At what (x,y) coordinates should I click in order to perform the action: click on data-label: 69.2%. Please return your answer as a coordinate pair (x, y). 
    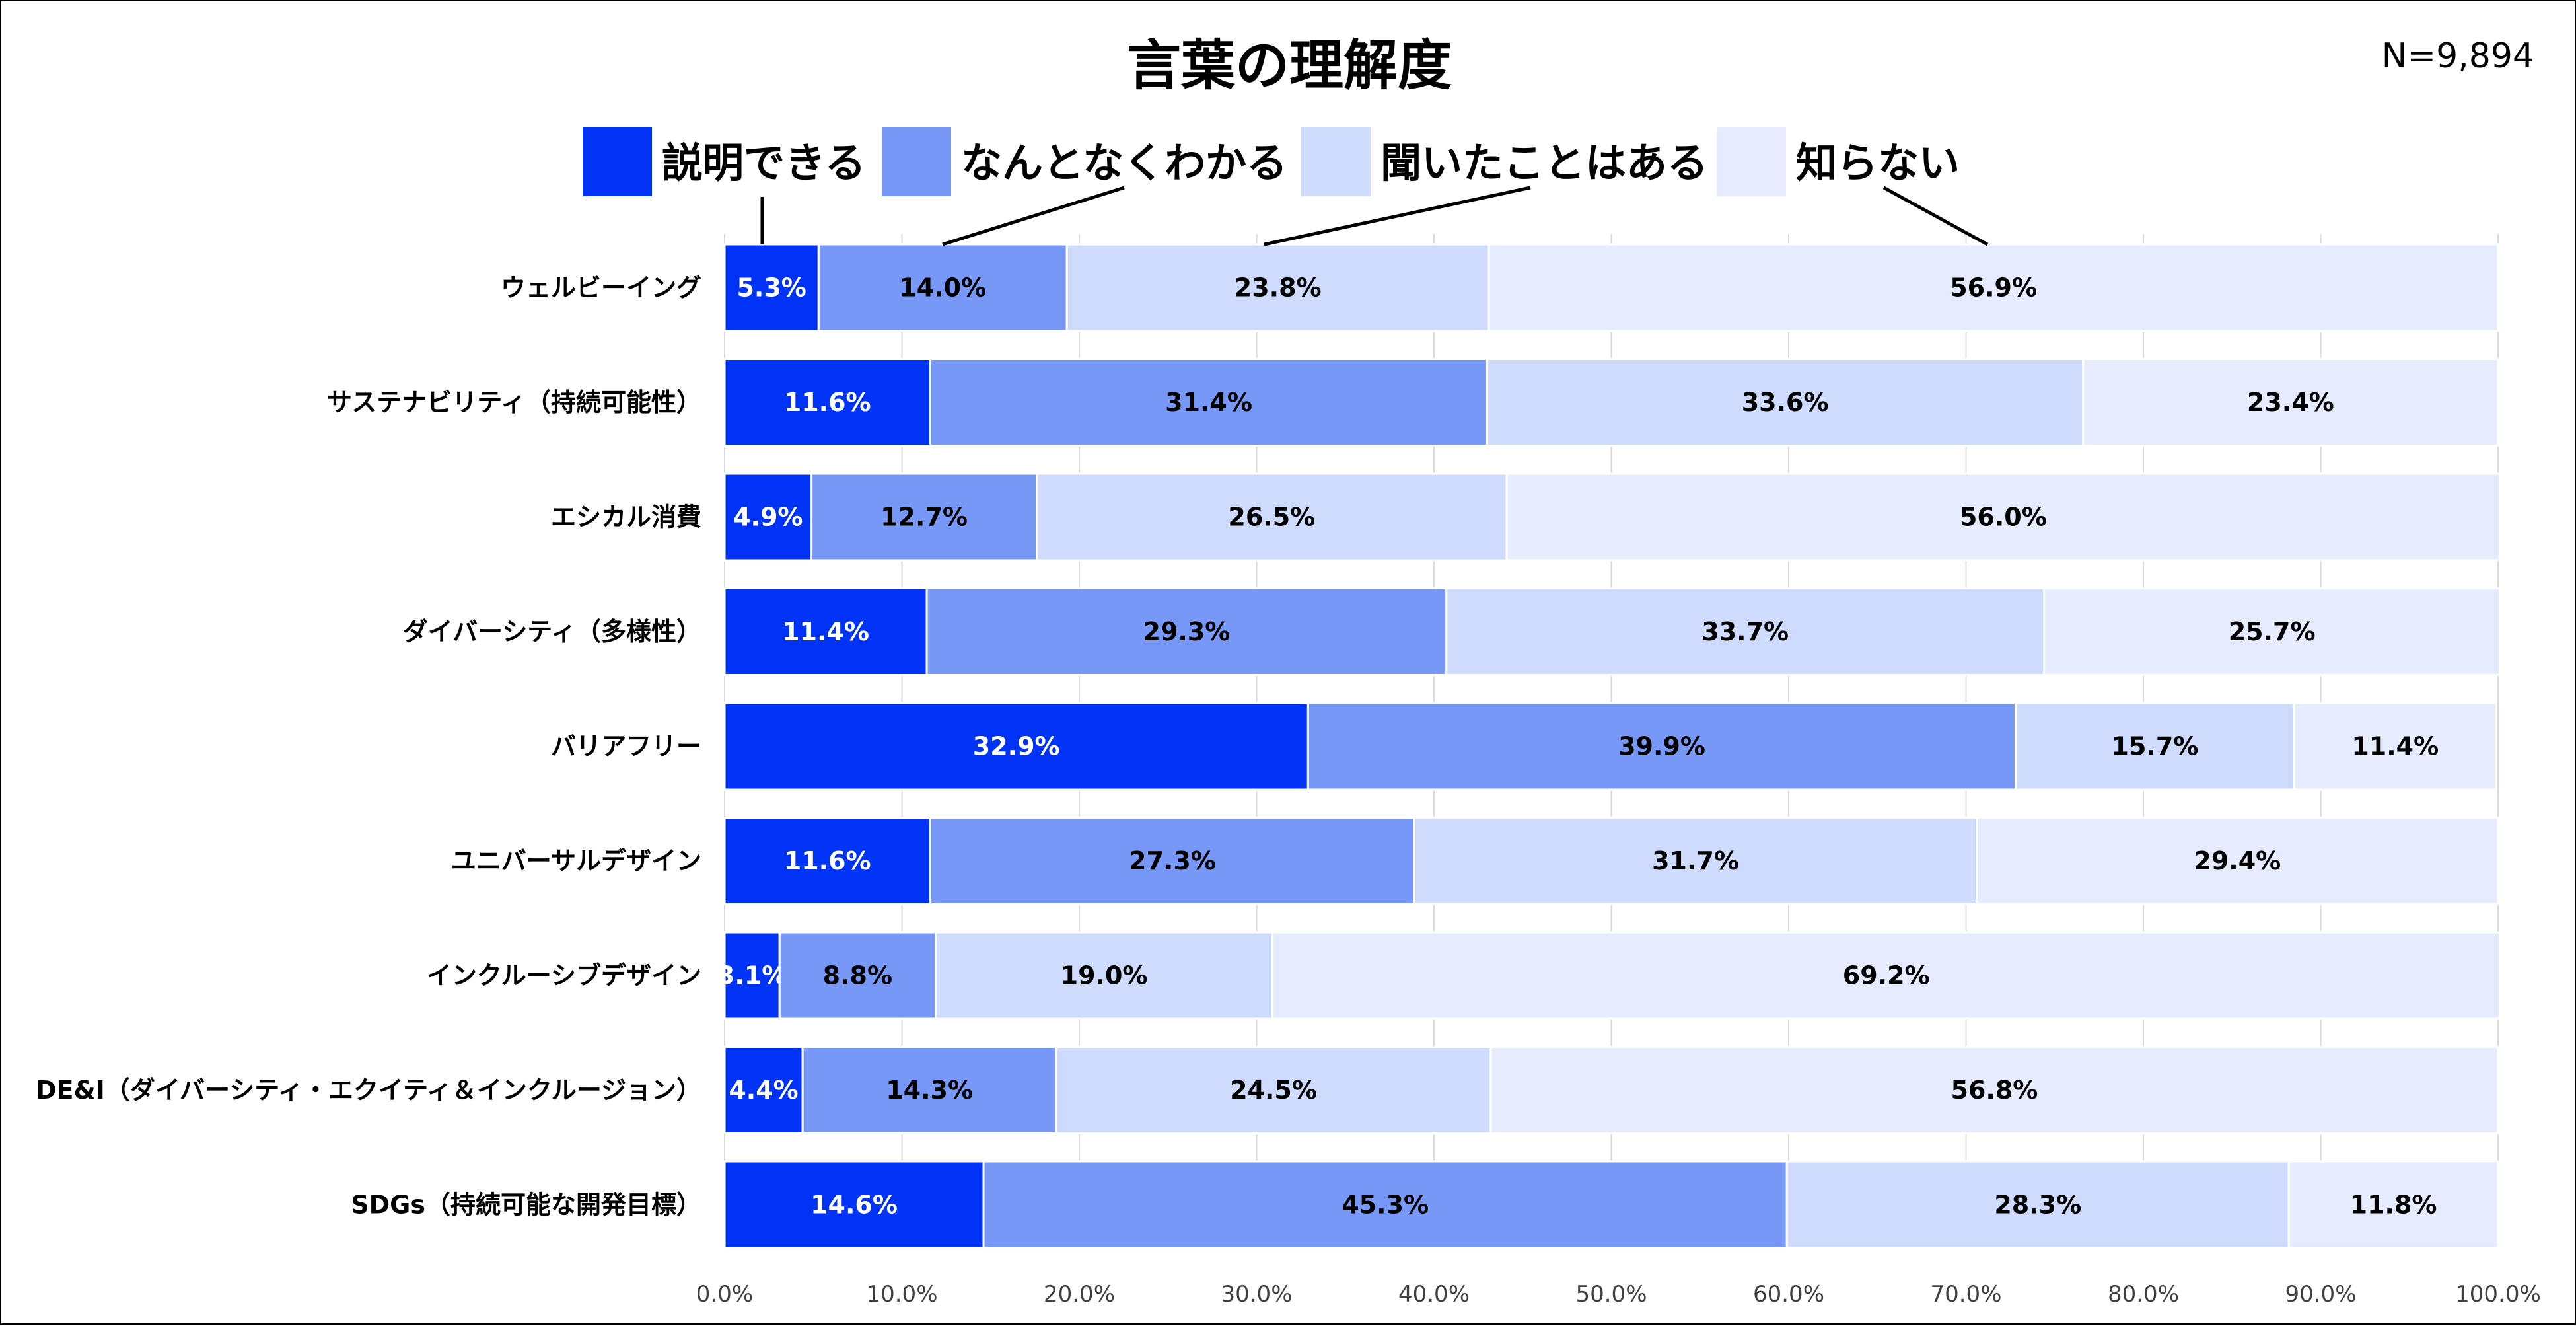
    Looking at the image, I should click on (1886, 975).